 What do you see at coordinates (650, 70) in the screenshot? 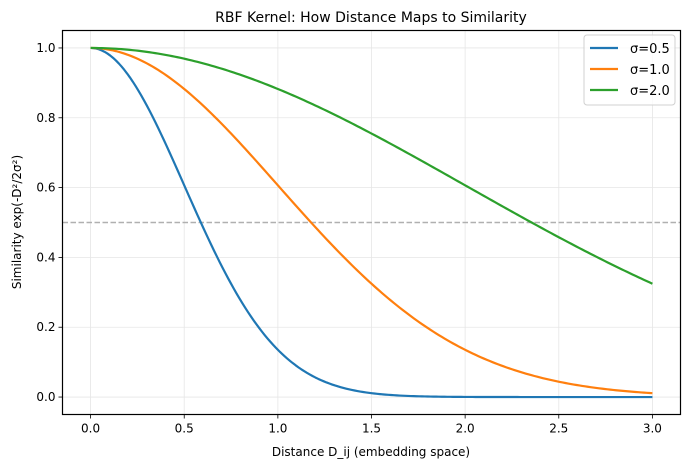
I see `legend-label: σ=1.0` at bounding box center [650, 70].